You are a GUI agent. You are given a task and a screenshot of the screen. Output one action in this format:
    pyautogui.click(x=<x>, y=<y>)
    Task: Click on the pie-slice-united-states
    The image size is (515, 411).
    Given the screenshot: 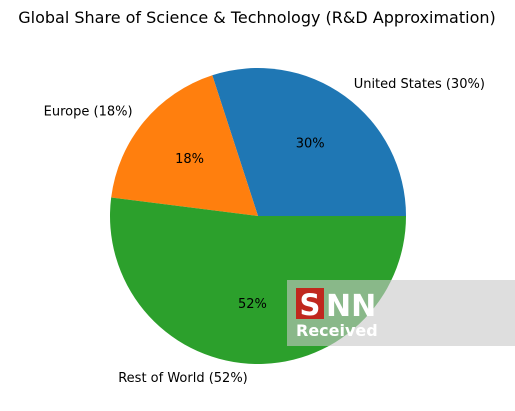 What is the action you would take?
    pyautogui.click(x=309, y=141)
    